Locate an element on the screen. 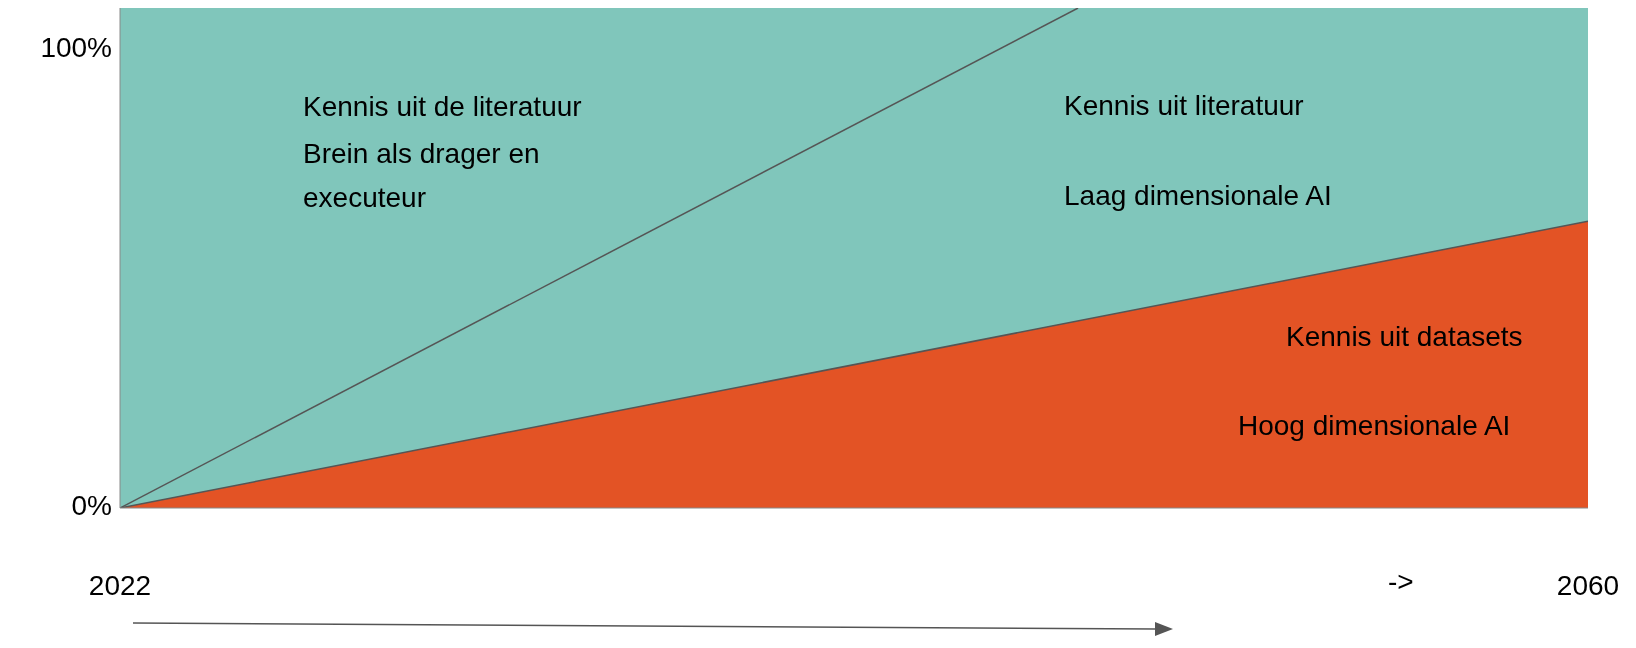 Image resolution: width=1636 pixels, height=648 pixels. y-tick-label: 100% is located at coordinates (76, 47).